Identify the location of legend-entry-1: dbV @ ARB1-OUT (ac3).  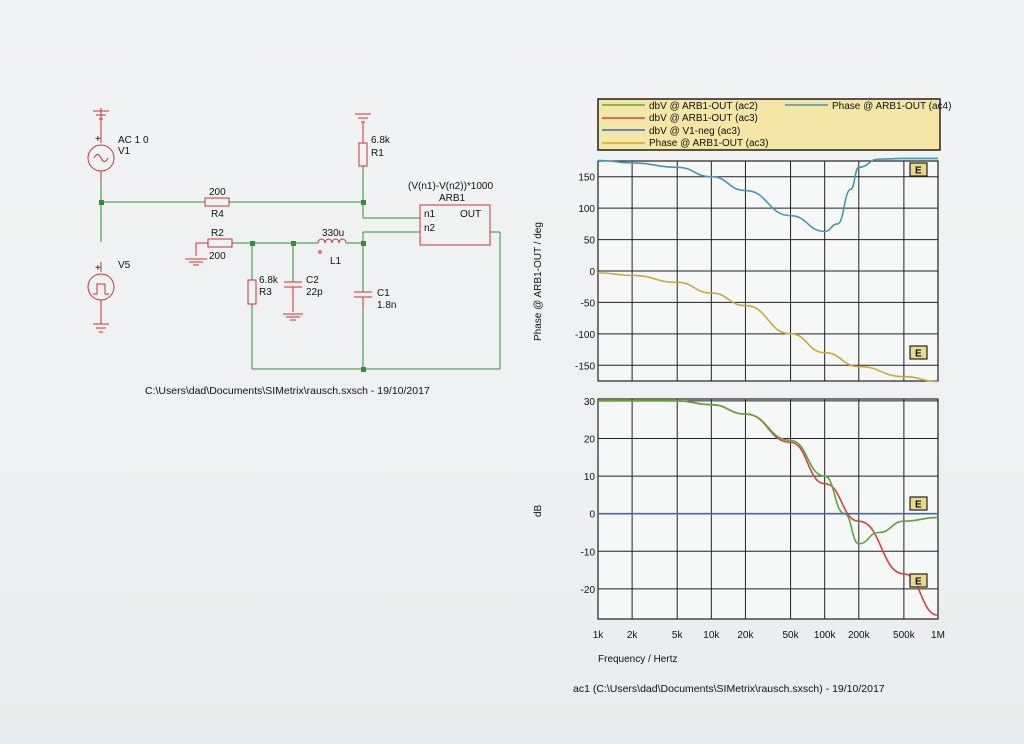
(680, 118).